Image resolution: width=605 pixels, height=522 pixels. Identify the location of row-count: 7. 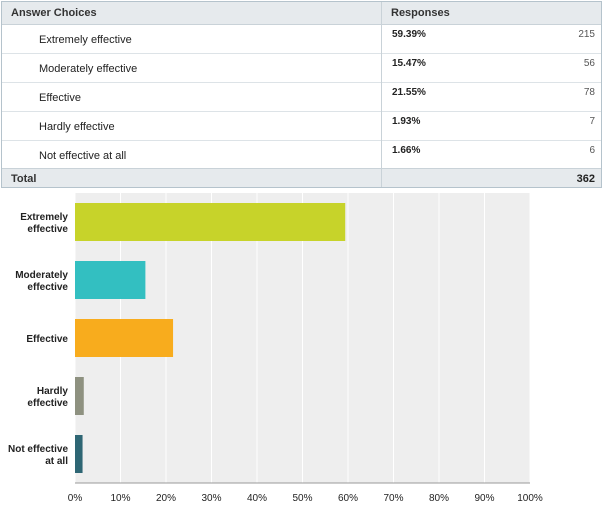
(592, 121).